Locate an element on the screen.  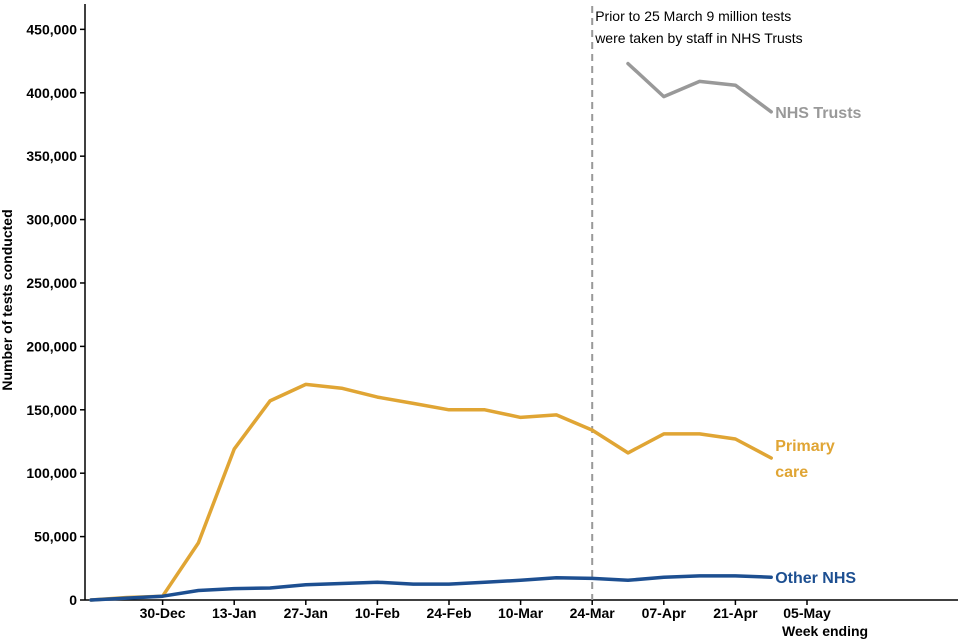
x-tick-label: 10-Feb is located at coordinates (377, 613).